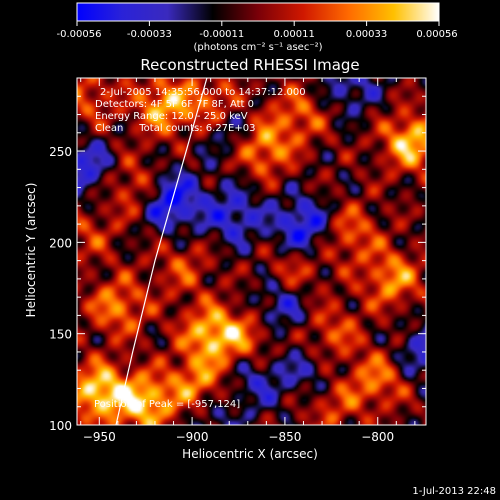 The height and width of the screenshot is (500, 500). Describe the element at coordinates (250, 454) in the screenshot. I see `x-axis-label: Heliocentric X (arcsec)` at that location.